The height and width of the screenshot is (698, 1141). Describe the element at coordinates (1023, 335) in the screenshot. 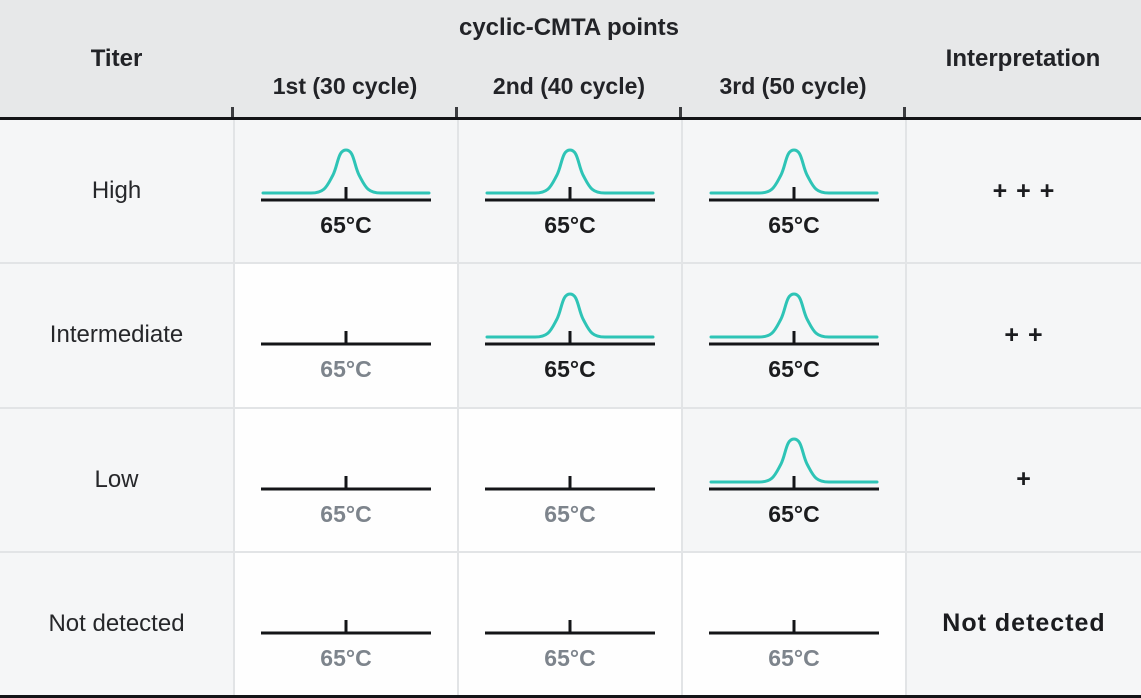

I see `interpretation-value: + +` at that location.